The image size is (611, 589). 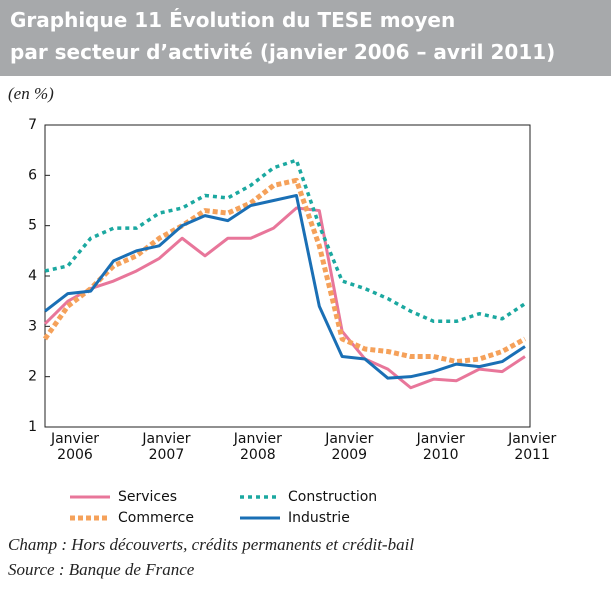 I want to click on x-tick-label: Janvier 2008, so click(x=257, y=447).